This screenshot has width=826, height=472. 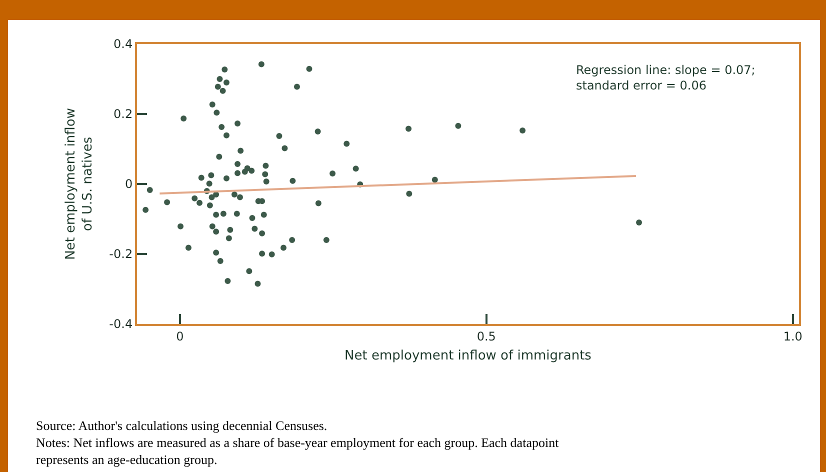 What do you see at coordinates (486, 336) in the screenshot?
I see `x-tick-label: 0.5` at bounding box center [486, 336].